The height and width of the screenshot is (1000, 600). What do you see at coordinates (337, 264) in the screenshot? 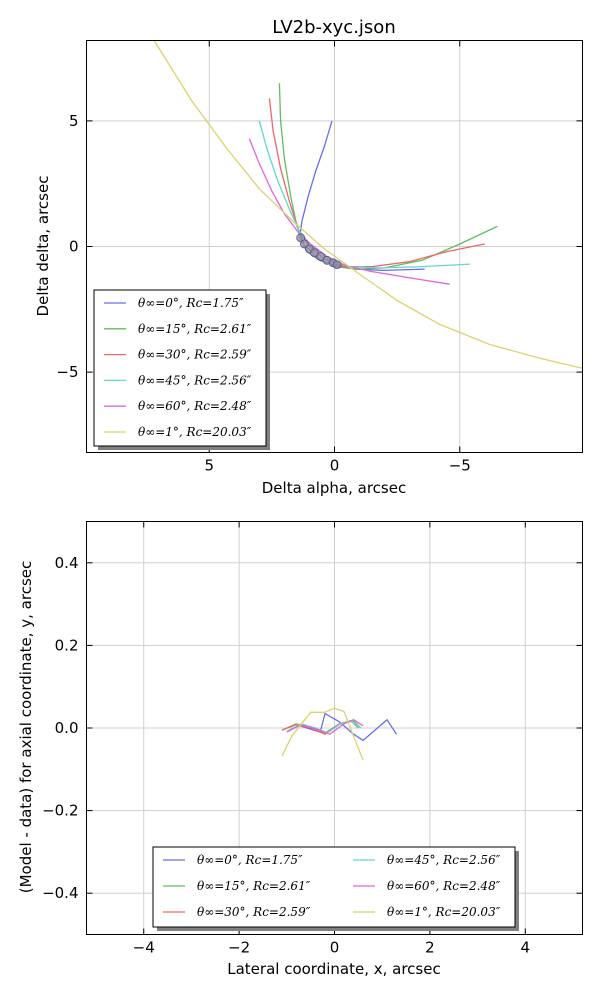
I see `data-point` at bounding box center [337, 264].